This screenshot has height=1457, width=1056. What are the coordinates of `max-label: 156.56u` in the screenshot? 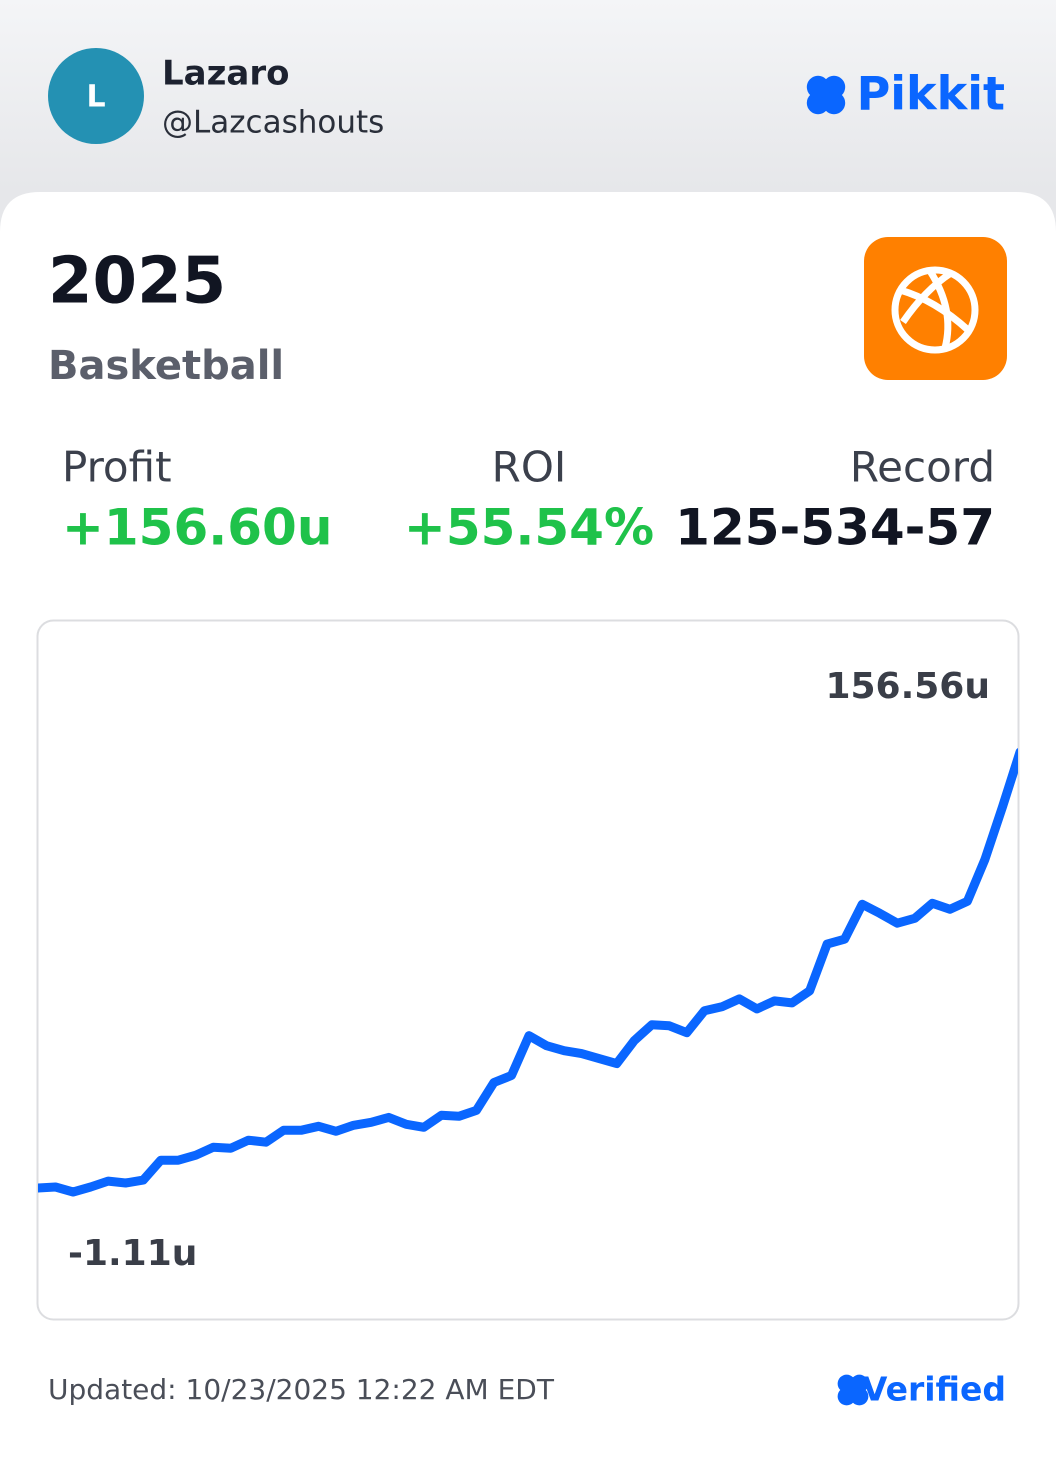 It's located at (907, 686).